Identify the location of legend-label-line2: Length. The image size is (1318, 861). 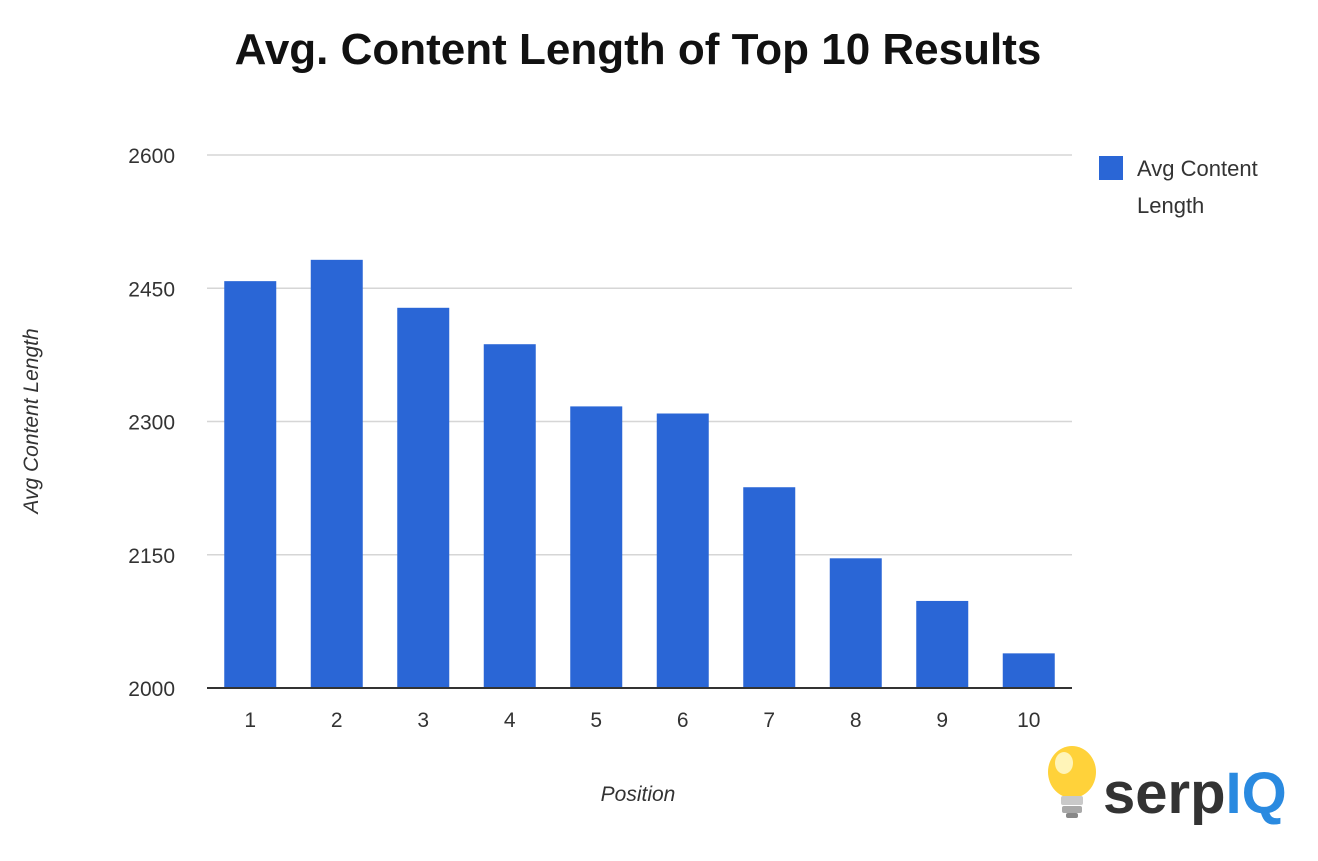
(1170, 205).